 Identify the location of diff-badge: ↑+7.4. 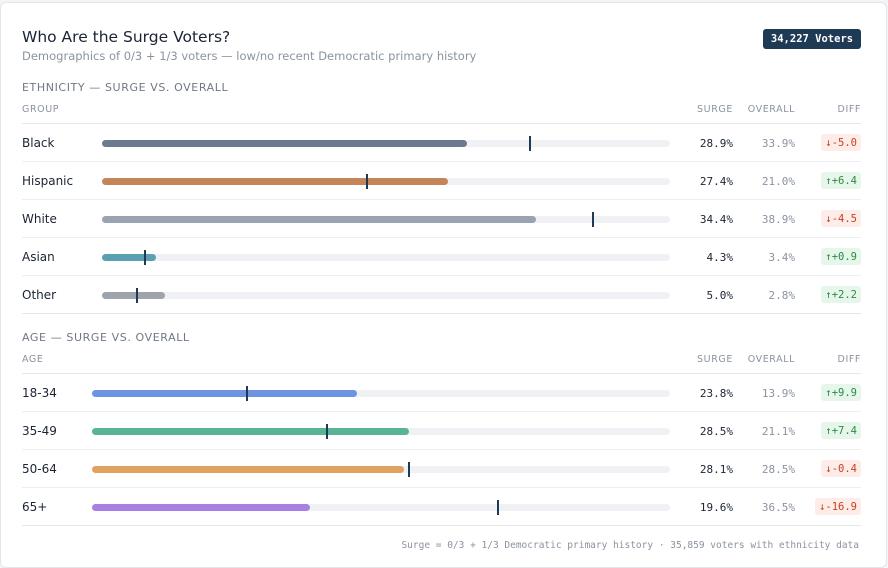
(841, 430).